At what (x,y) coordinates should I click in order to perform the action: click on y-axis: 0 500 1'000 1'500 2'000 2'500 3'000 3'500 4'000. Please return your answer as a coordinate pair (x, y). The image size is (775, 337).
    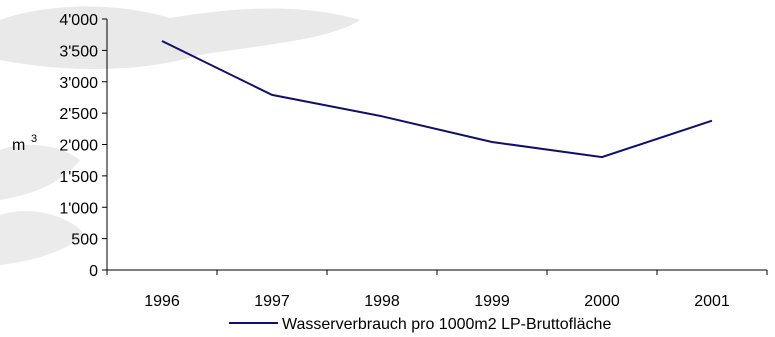
    Looking at the image, I should click on (83, 146).